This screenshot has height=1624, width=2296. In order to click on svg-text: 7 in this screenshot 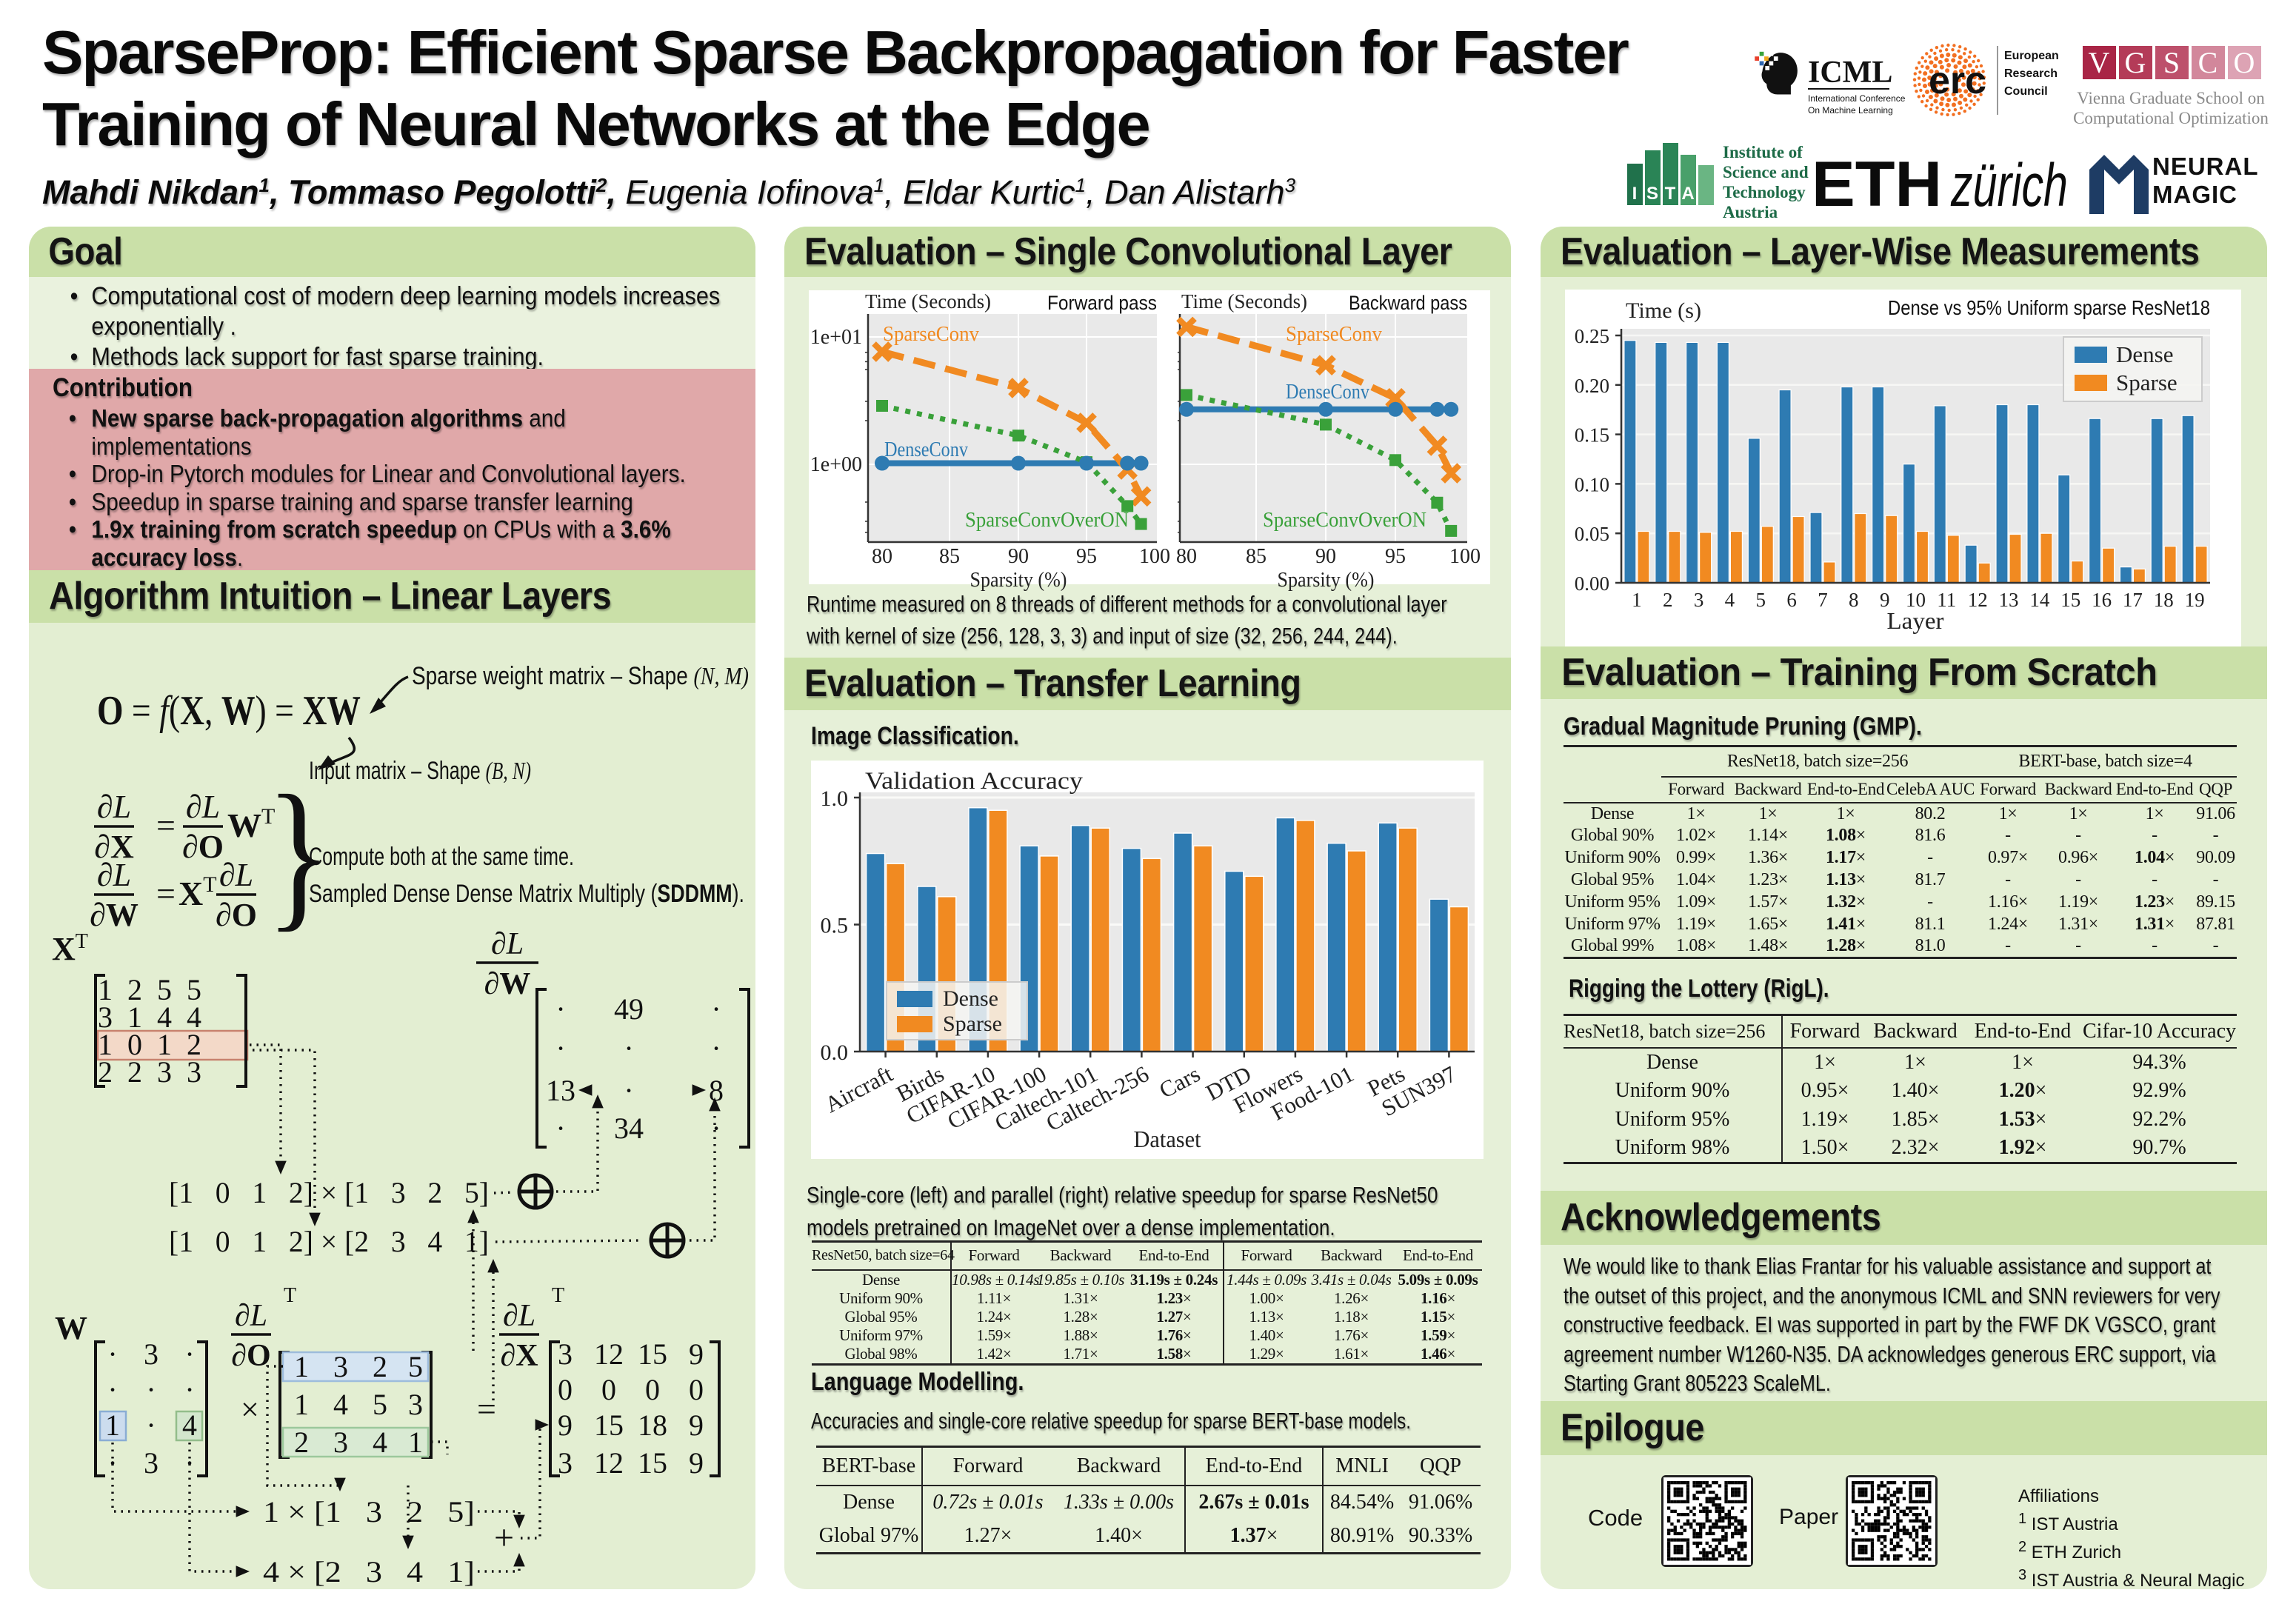, I will do `click(1823, 600)`.